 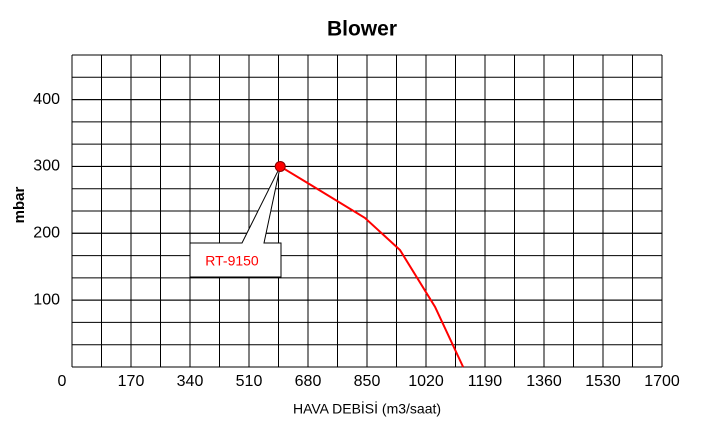 I want to click on x-tick-label: 1530, so click(x=603, y=381).